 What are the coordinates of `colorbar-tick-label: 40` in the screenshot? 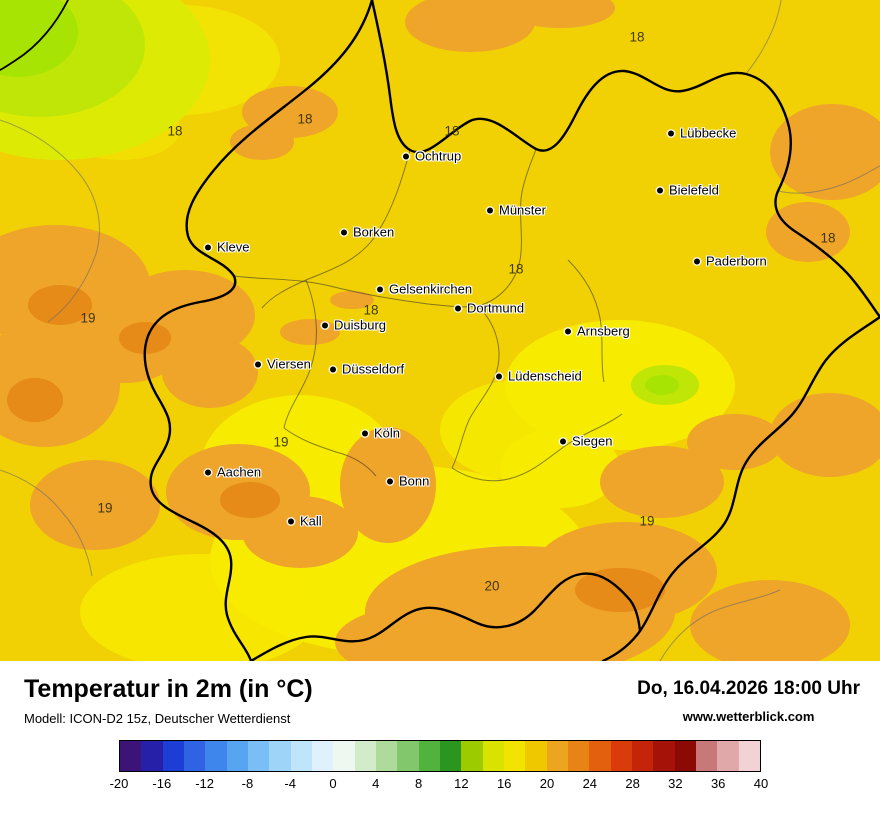 It's located at (761, 783).